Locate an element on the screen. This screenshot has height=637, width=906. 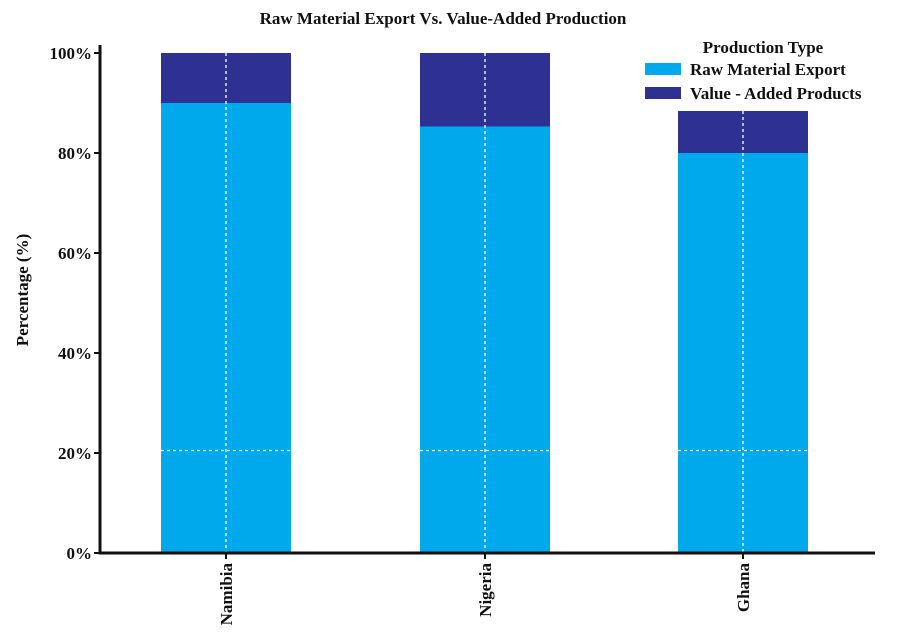
bar-nigeria-raw-material-export is located at coordinates (485, 339).